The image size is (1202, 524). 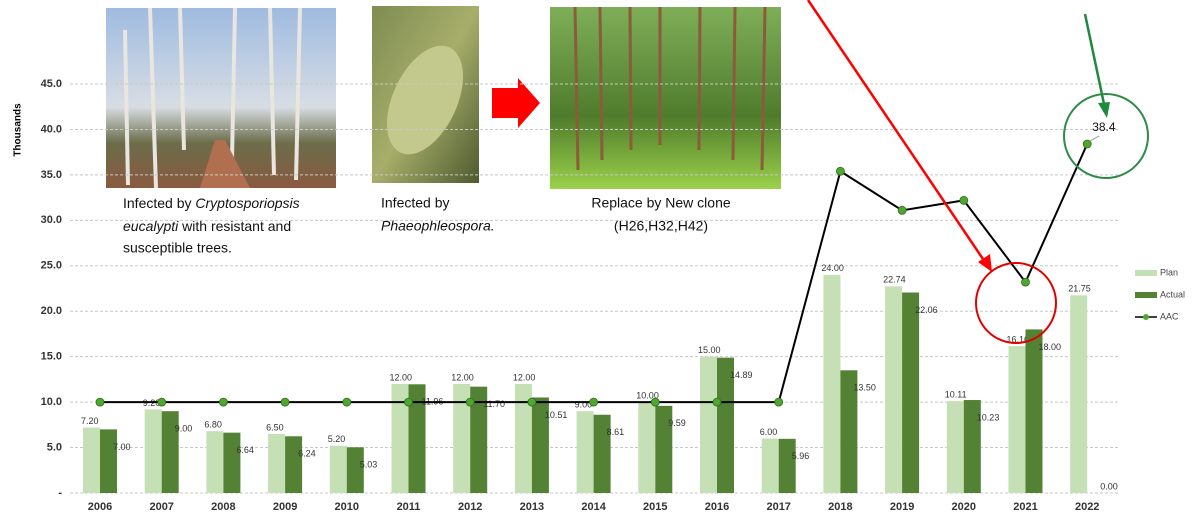 I want to click on x-tick-label: 2015, so click(x=655, y=507).